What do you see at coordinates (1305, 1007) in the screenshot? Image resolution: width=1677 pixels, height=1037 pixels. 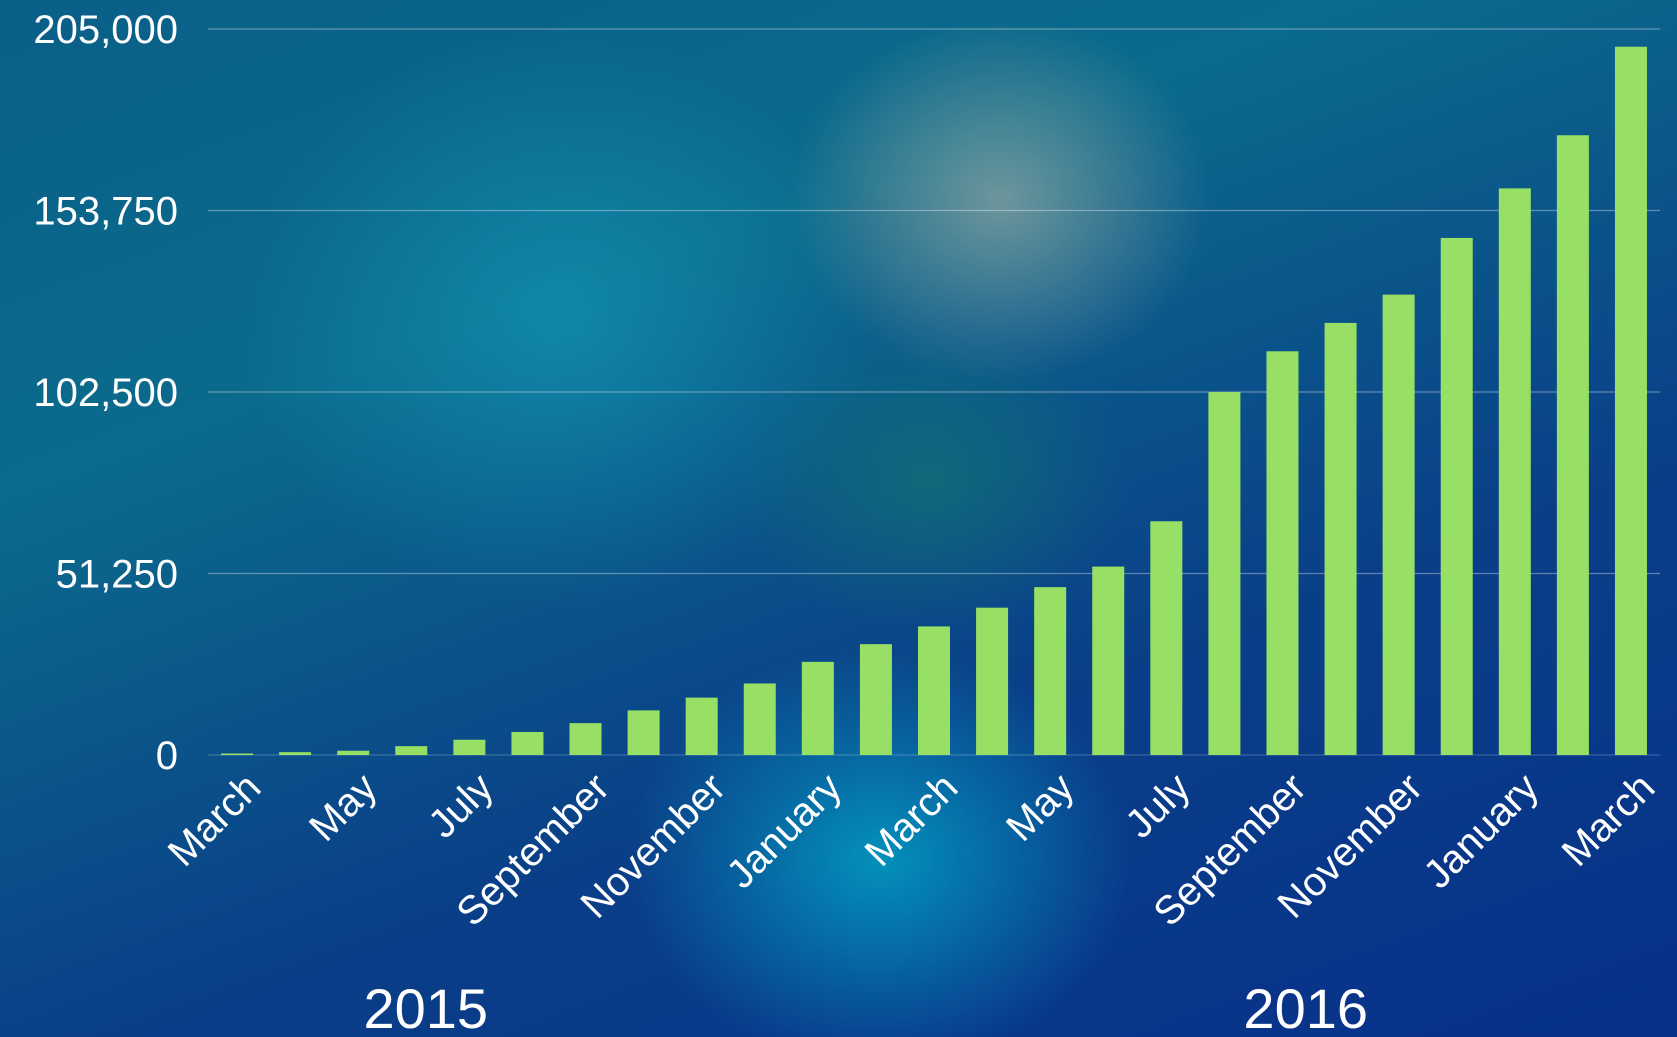 I see `year-label: 2016` at bounding box center [1305, 1007].